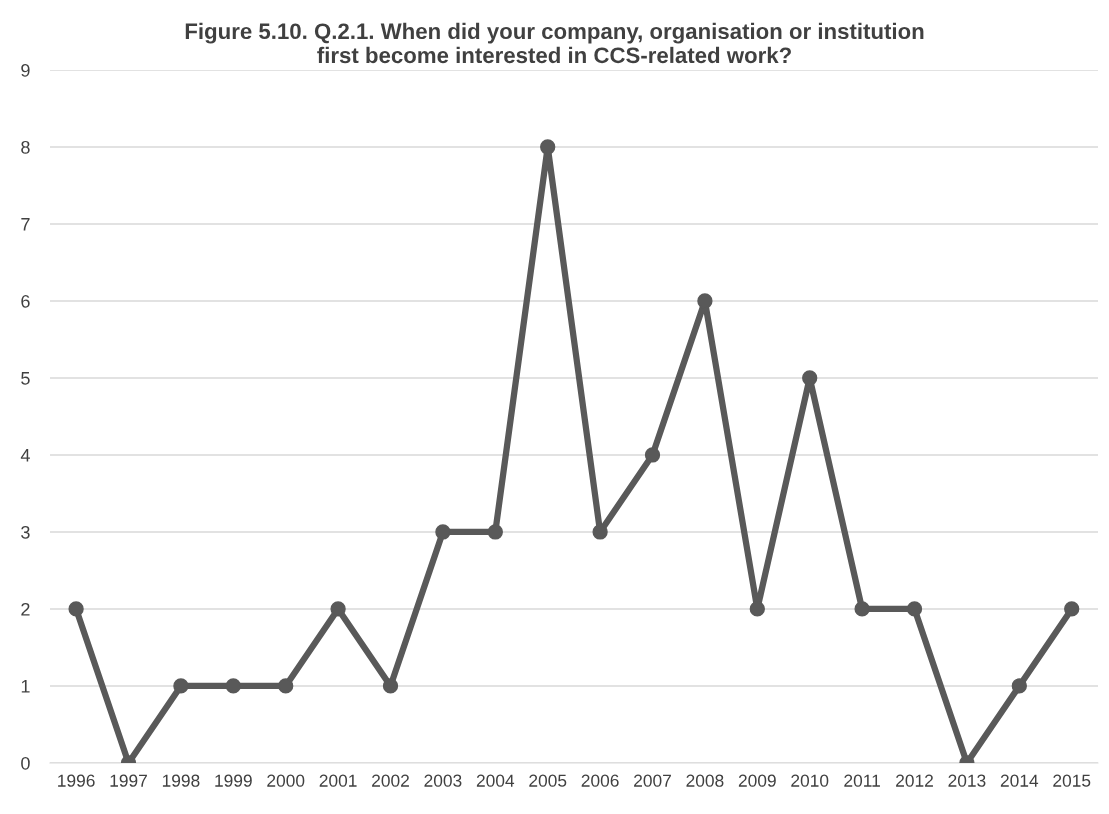 This screenshot has width=1109, height=814. I want to click on x-tick-label: 2010, so click(810, 780).